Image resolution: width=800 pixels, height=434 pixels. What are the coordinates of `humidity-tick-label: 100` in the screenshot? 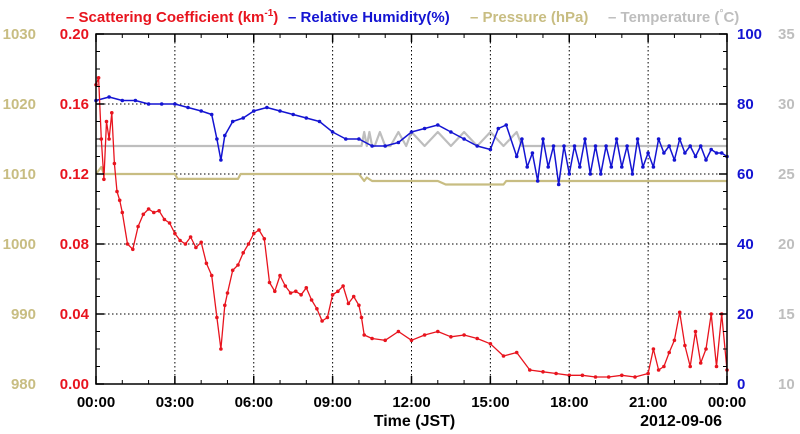 It's located at (749, 34).